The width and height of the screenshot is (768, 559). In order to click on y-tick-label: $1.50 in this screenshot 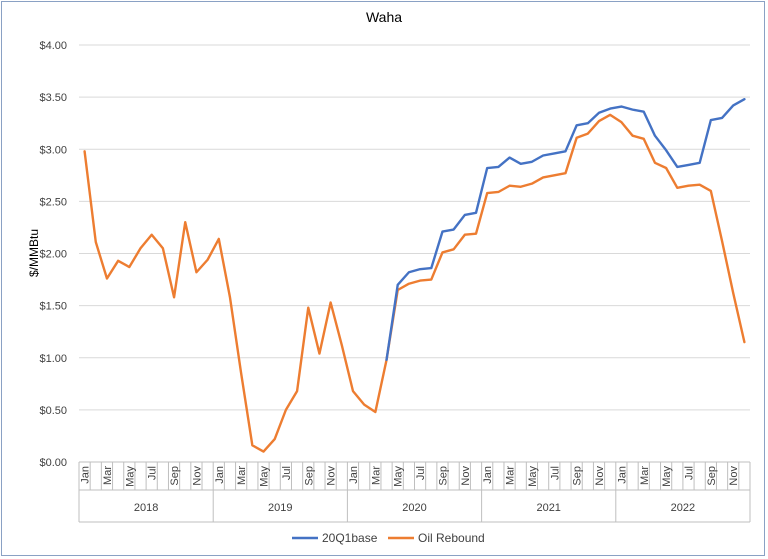, I will do `click(53, 307)`.